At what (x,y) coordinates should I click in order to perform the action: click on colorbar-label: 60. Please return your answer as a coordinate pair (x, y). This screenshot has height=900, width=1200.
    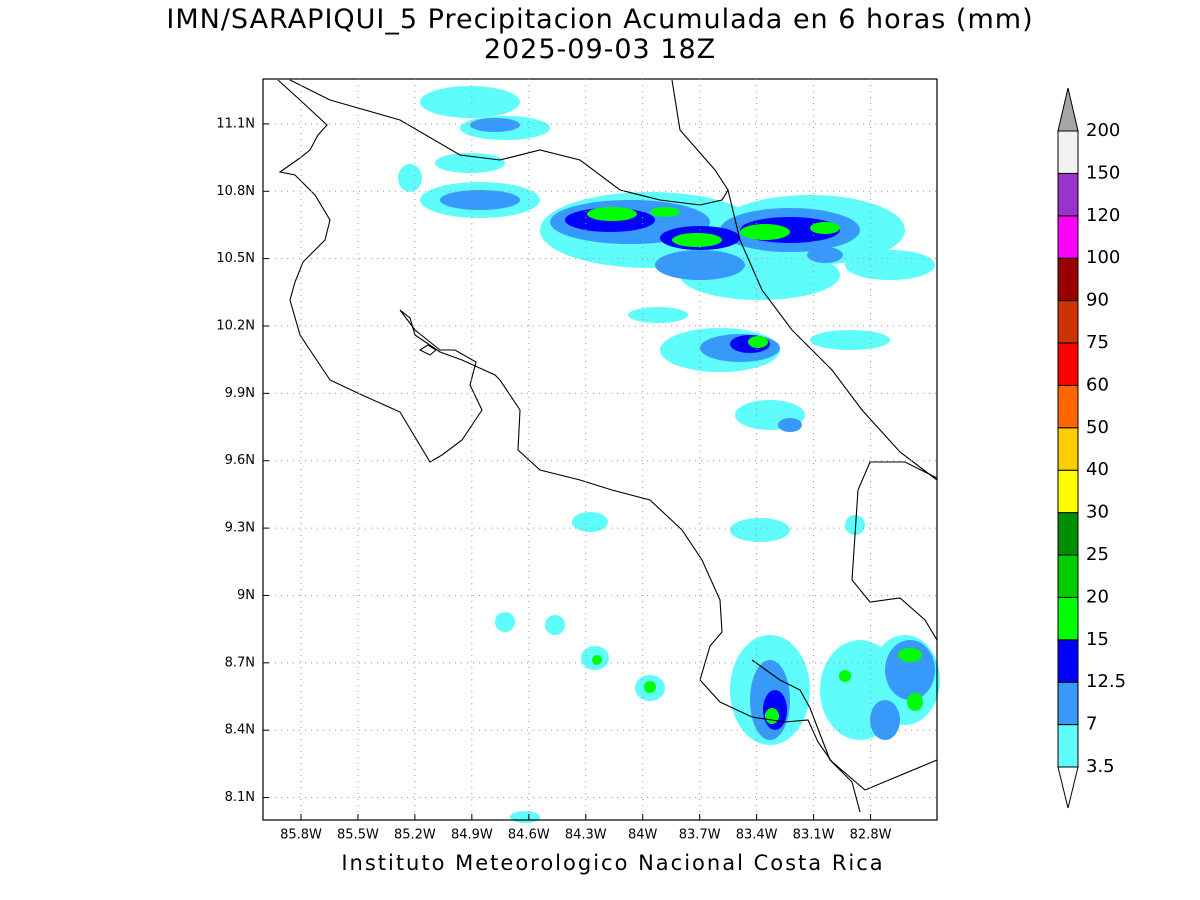
    Looking at the image, I should click on (1097, 384).